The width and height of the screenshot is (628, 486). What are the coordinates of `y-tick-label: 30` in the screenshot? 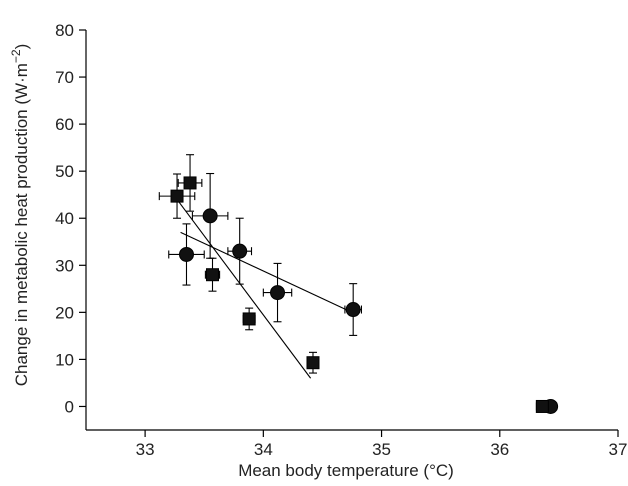 It's located at (64, 265).